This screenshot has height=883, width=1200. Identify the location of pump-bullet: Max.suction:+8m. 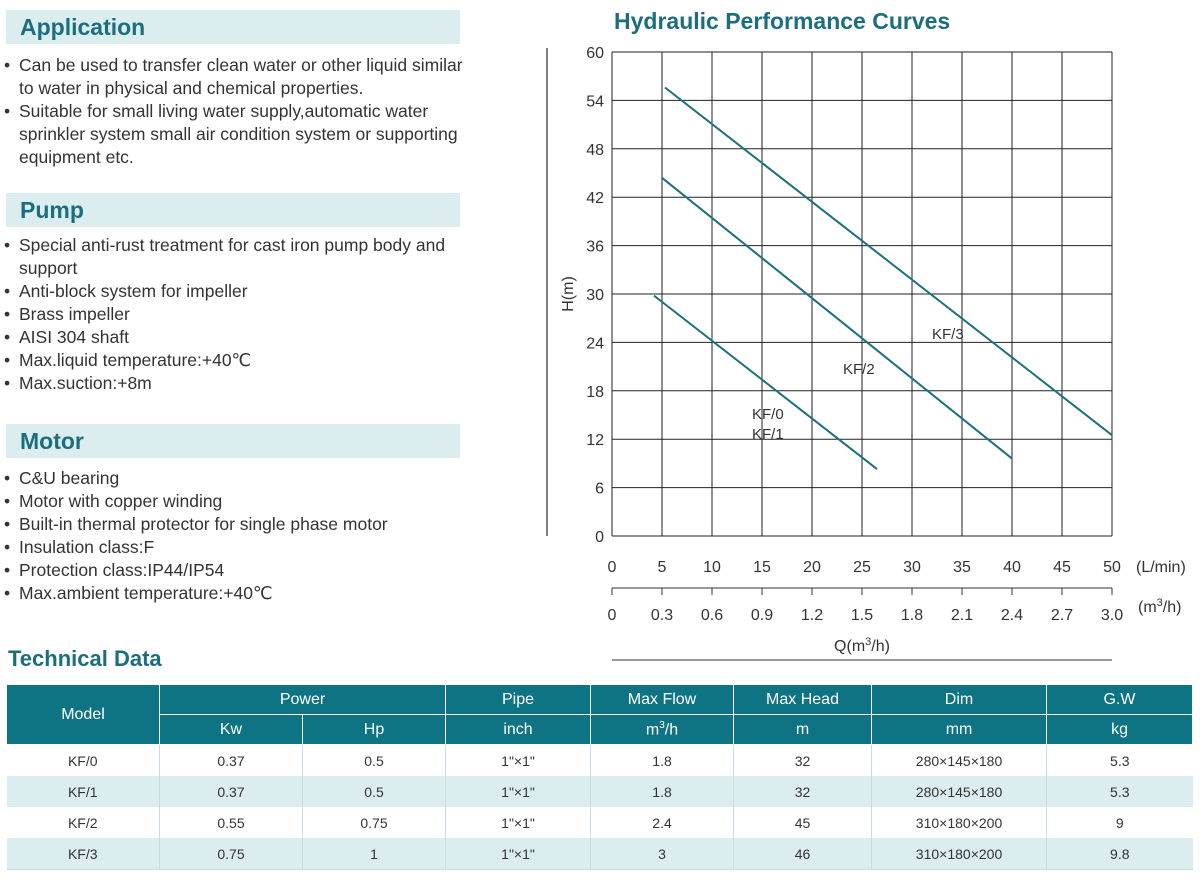
(239, 383).